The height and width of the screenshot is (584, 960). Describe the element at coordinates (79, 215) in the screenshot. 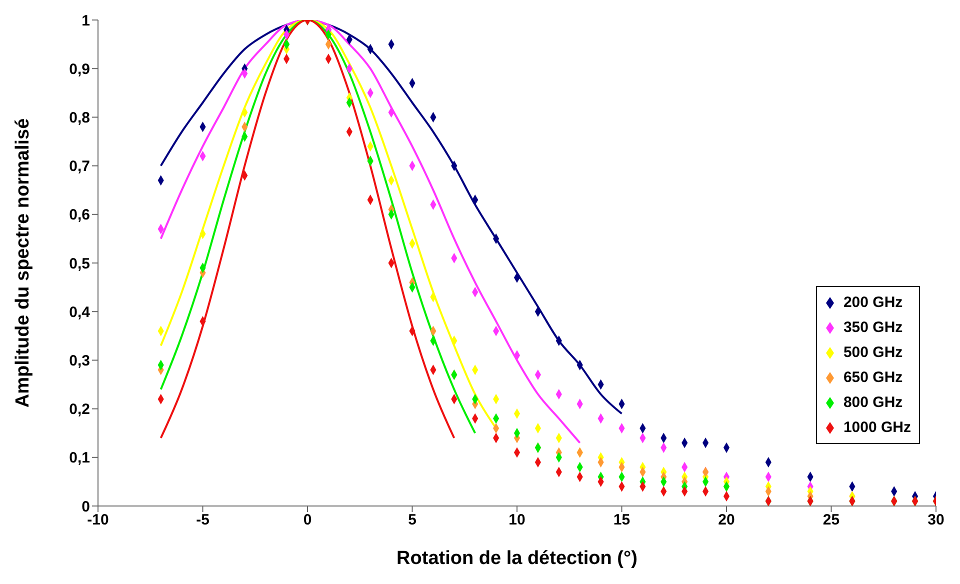

I see `y-tick-label: 0,6` at that location.